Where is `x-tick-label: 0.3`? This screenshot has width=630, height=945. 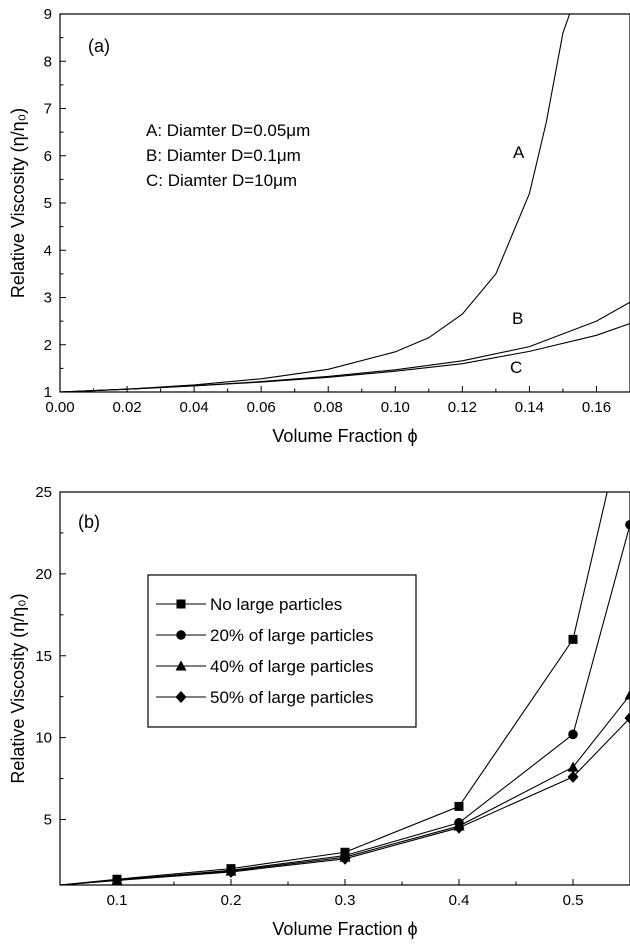 x-tick-label: 0.3 is located at coordinates (345, 900).